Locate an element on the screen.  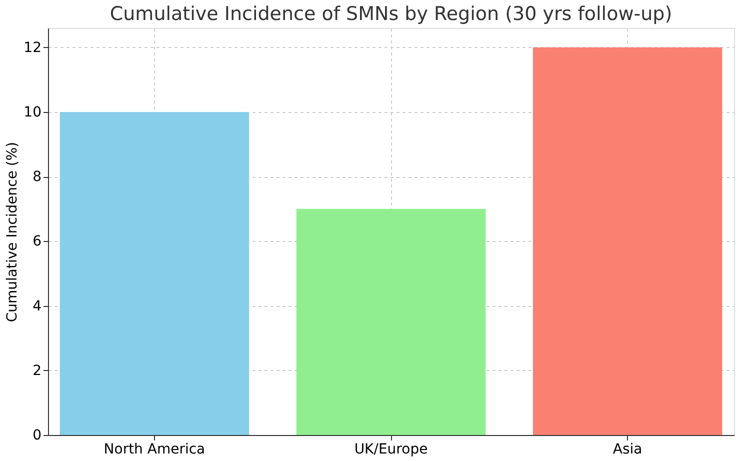
bar is located at coordinates (391, 321).